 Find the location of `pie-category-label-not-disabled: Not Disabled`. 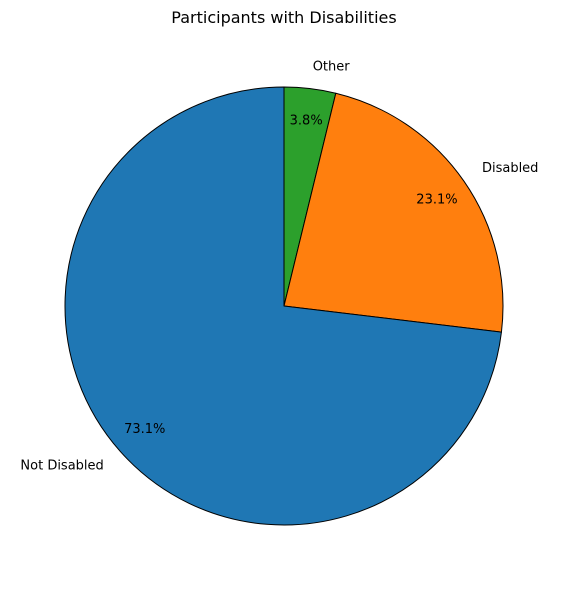

pie-category-label-not-disabled: Not Disabled is located at coordinates (61, 465).